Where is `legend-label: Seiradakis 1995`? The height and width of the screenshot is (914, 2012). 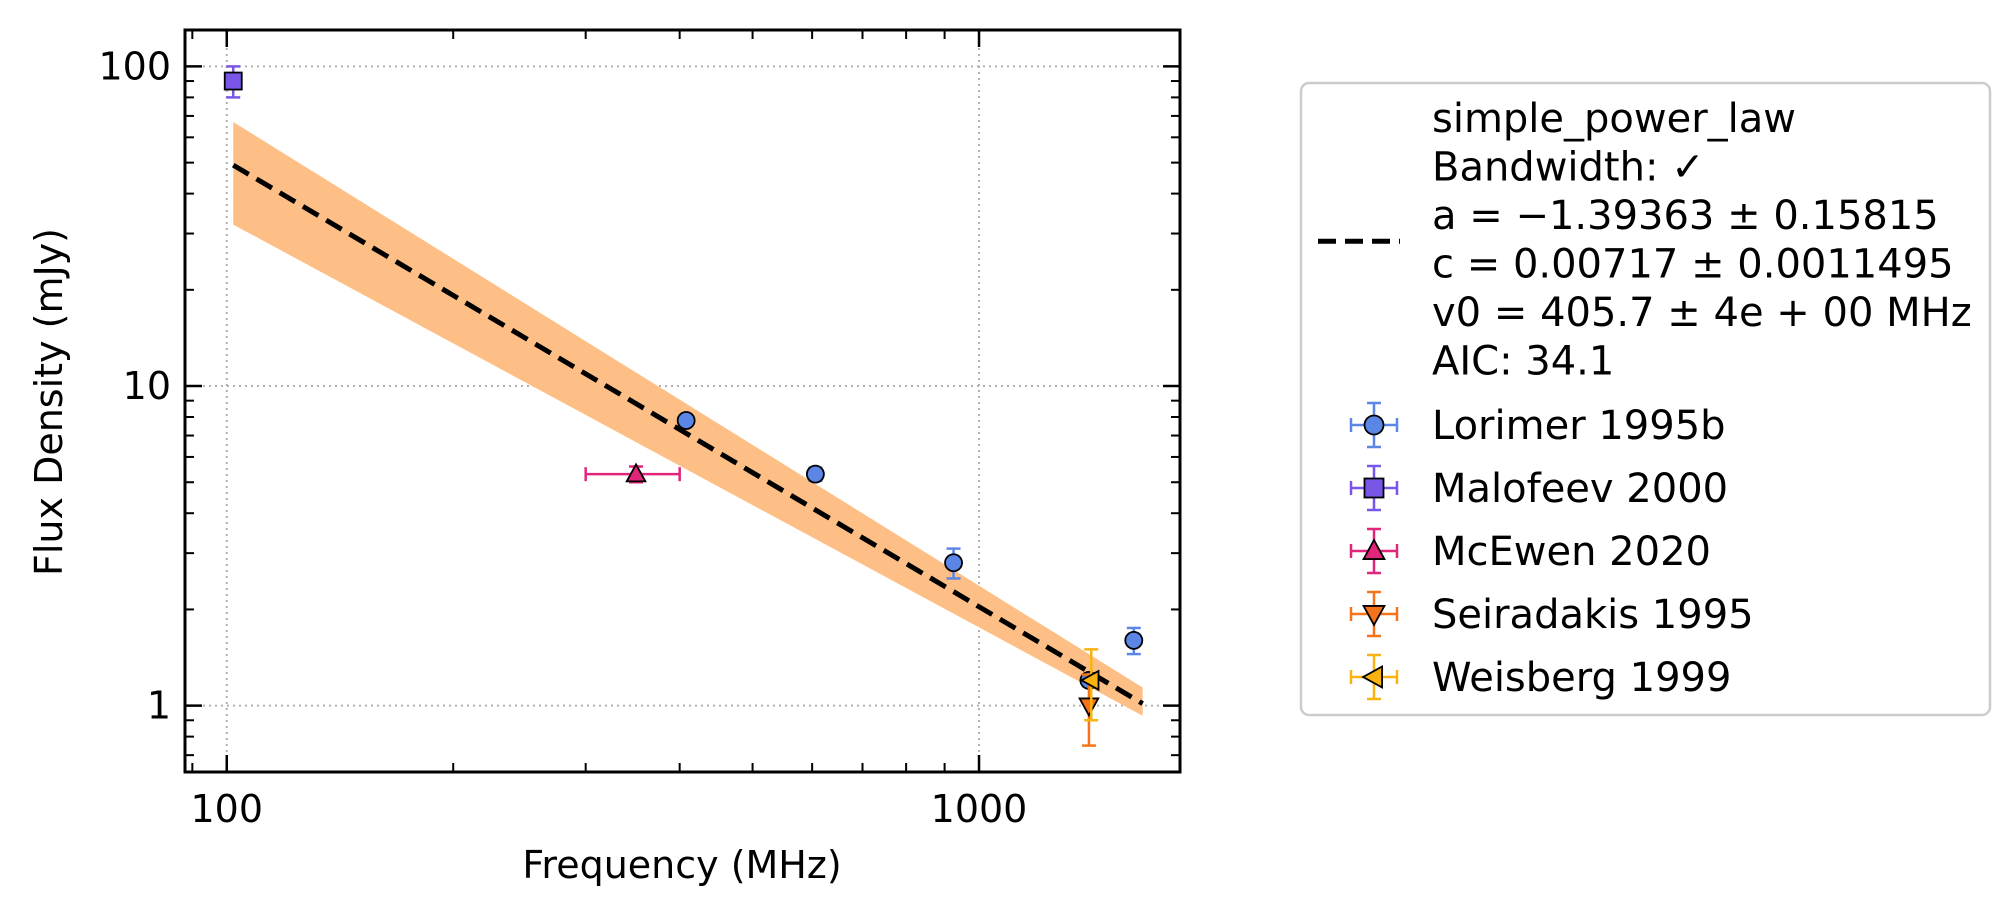 legend-label: Seiradakis 1995 is located at coordinates (1593, 615).